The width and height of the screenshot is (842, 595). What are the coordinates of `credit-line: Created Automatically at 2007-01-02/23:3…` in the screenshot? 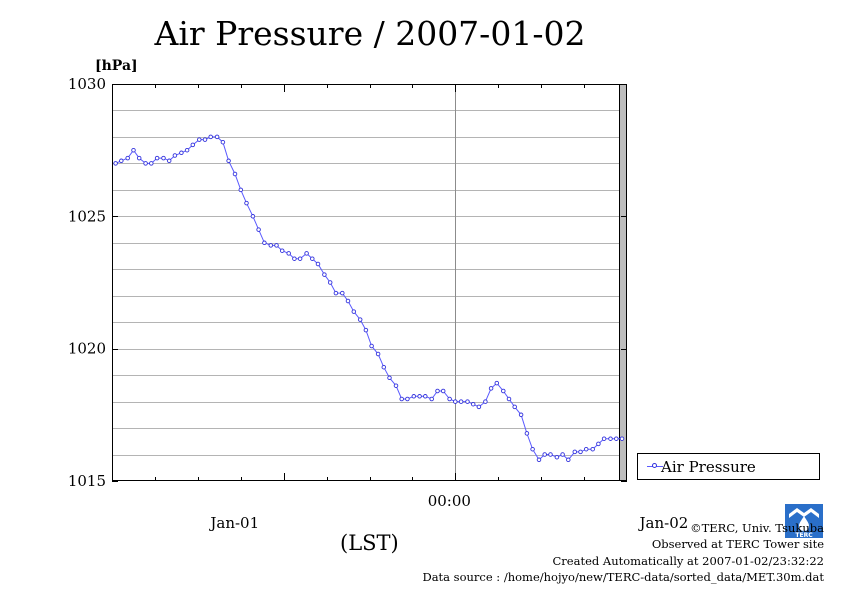 It's located at (688, 560).